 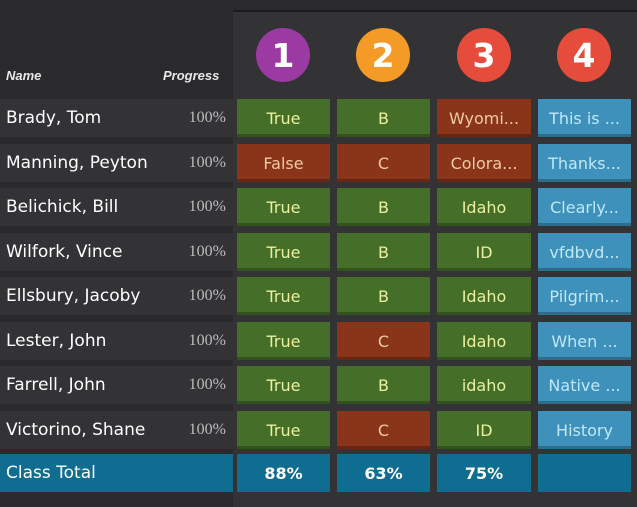 What do you see at coordinates (383, 473) in the screenshot?
I see `class-total-q2: 63%` at bounding box center [383, 473].